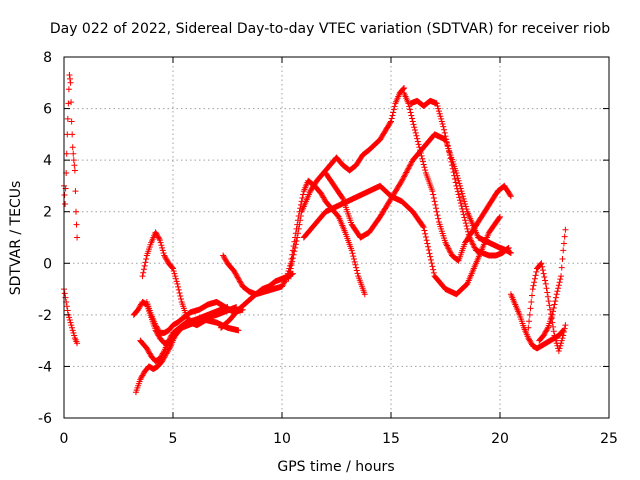 The width and height of the screenshot is (640, 480). Describe the element at coordinates (64, 439) in the screenshot. I see `x-tick-label: 0` at that location.